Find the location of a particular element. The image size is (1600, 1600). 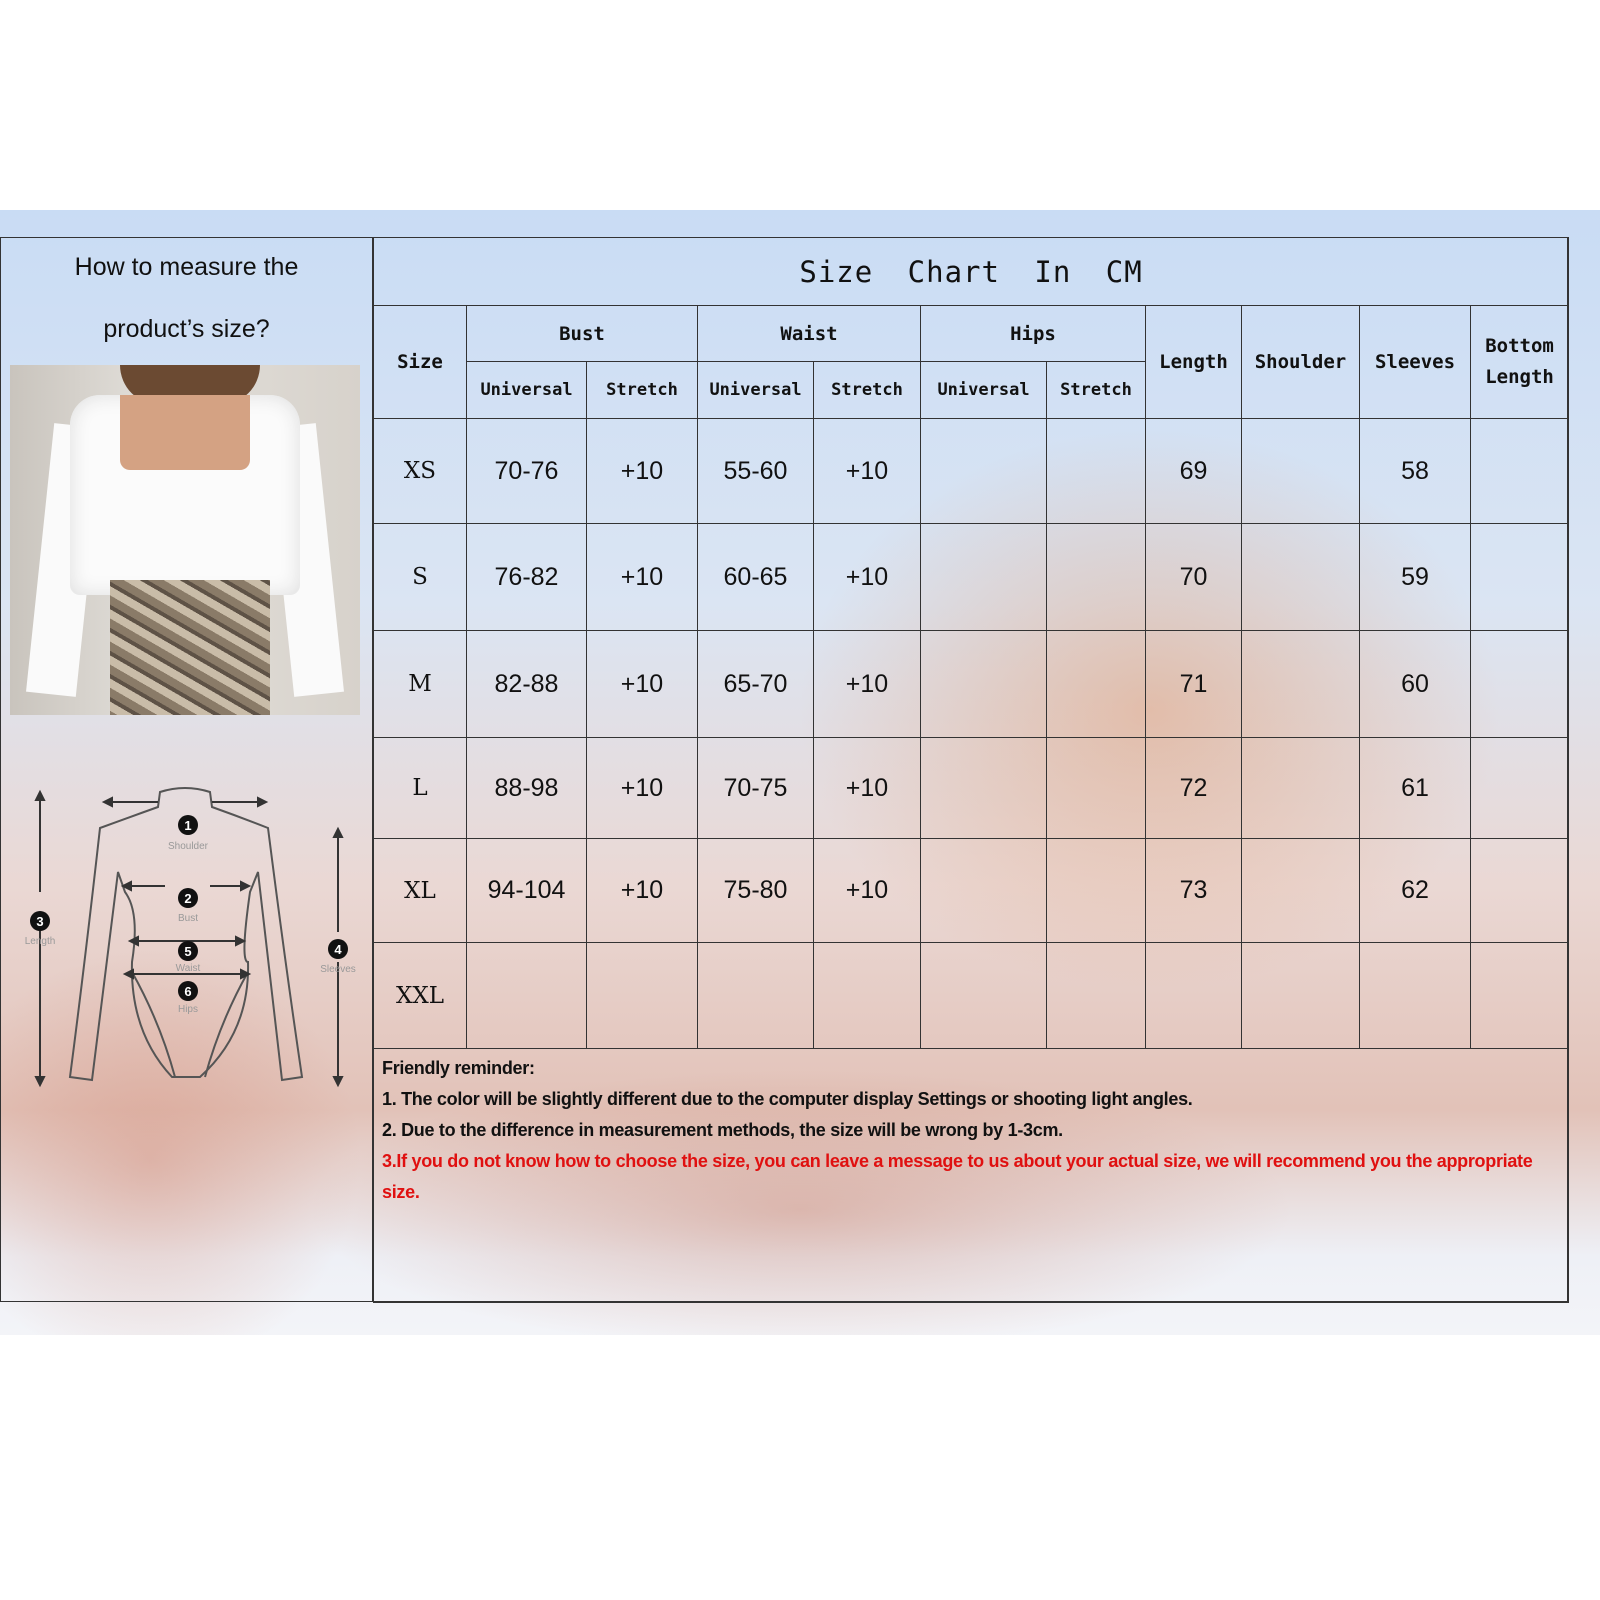

header-shoulder: Shoulder is located at coordinates (1300, 362).